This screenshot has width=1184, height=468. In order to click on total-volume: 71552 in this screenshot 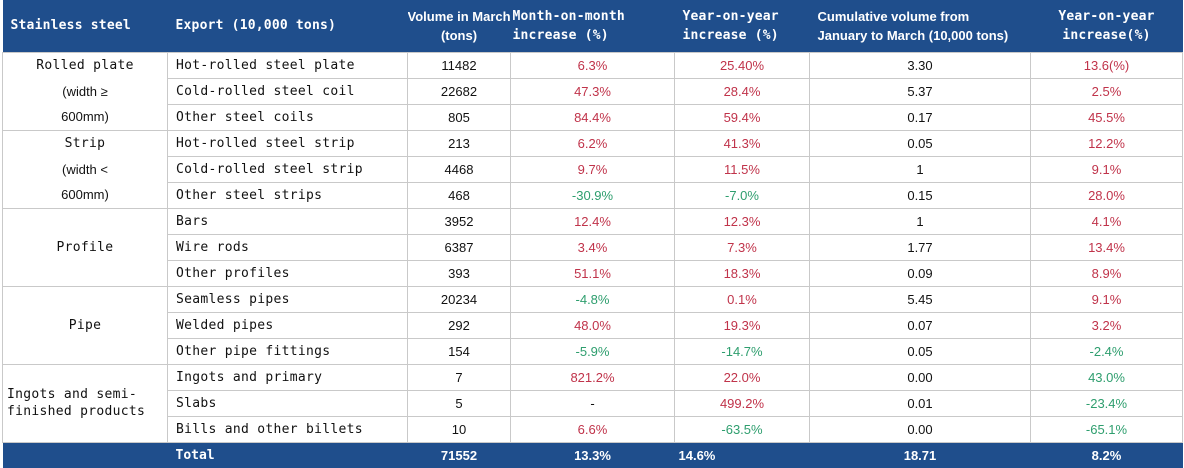, I will do `click(459, 455)`.